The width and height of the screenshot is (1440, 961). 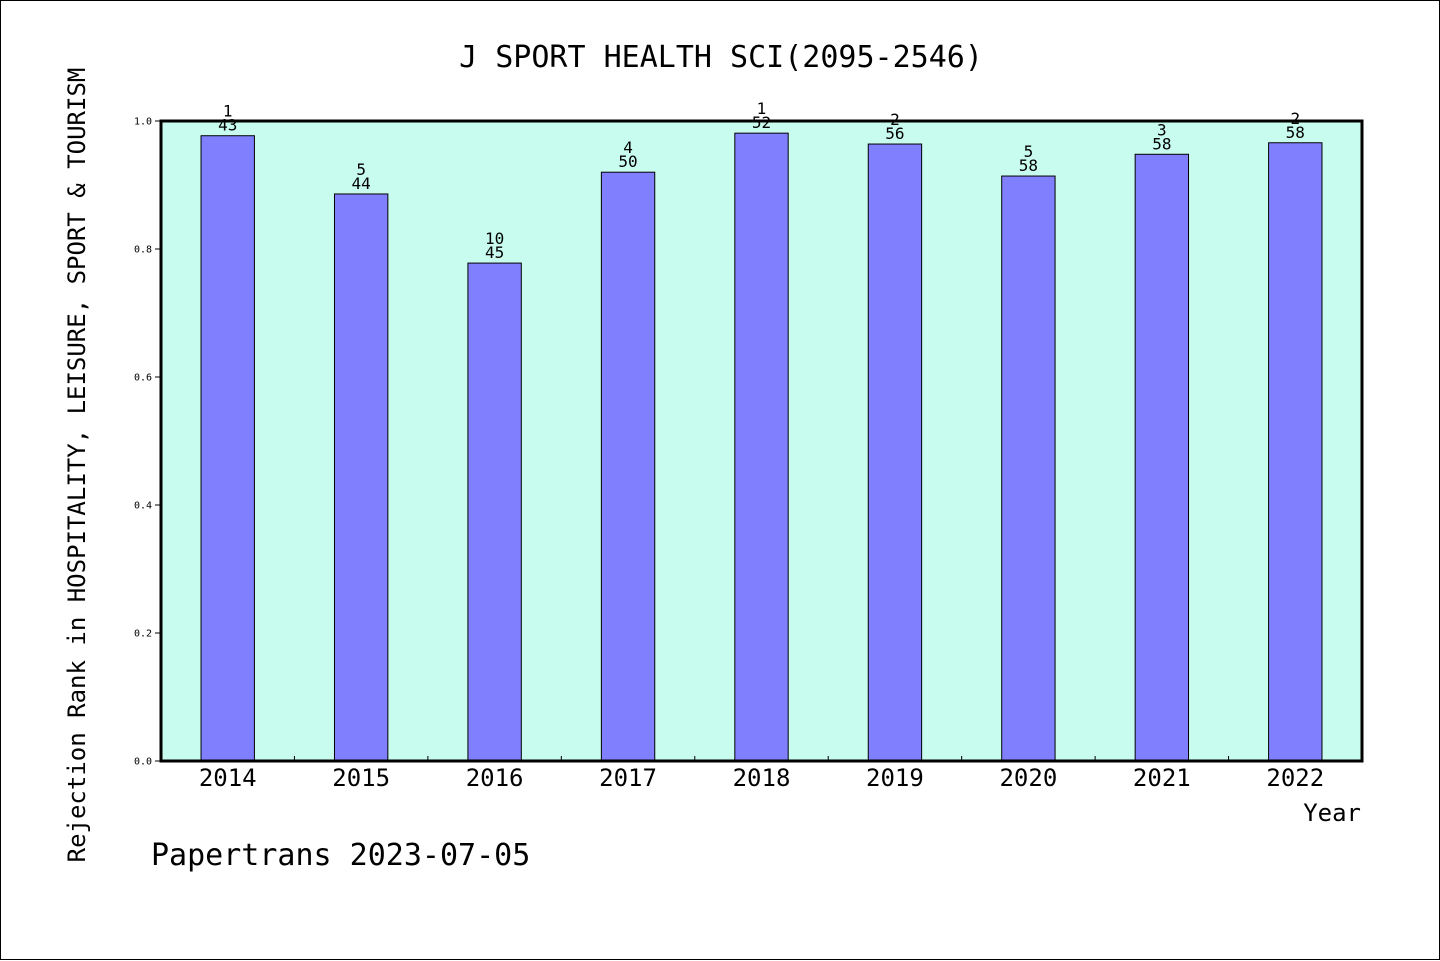 What do you see at coordinates (895, 452) in the screenshot?
I see `bar-2019` at bounding box center [895, 452].